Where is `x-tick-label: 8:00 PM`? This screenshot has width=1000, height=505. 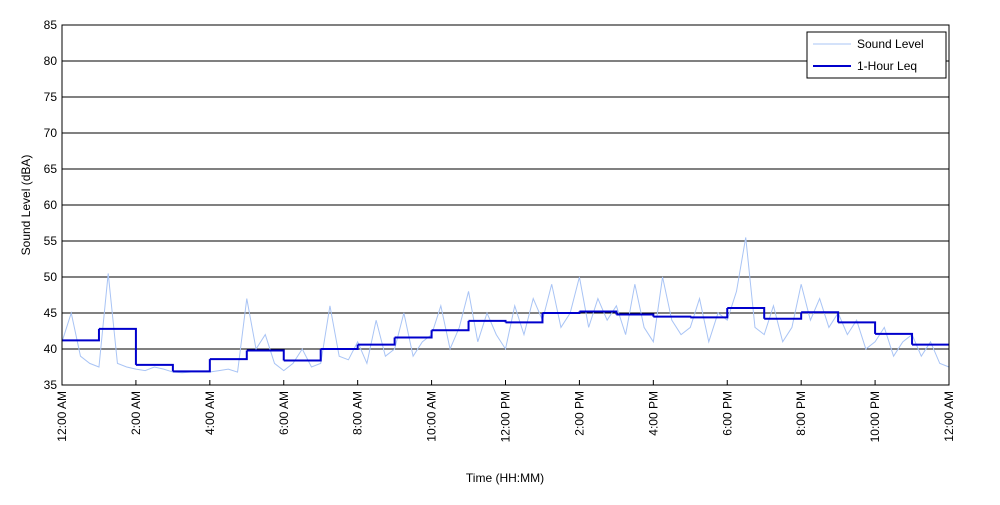 x-tick-label: 8:00 PM is located at coordinates (801, 413).